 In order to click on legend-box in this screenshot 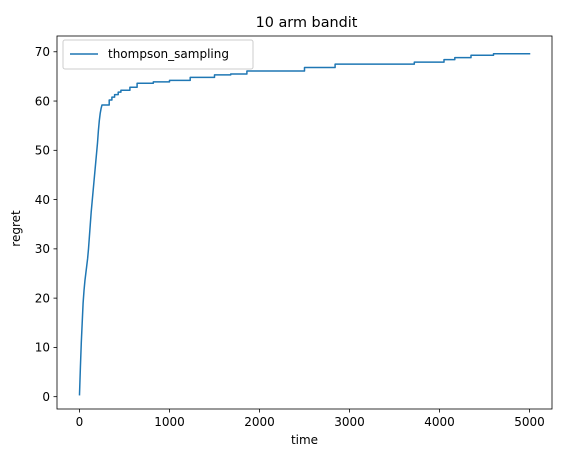, I will do `click(158, 54)`.